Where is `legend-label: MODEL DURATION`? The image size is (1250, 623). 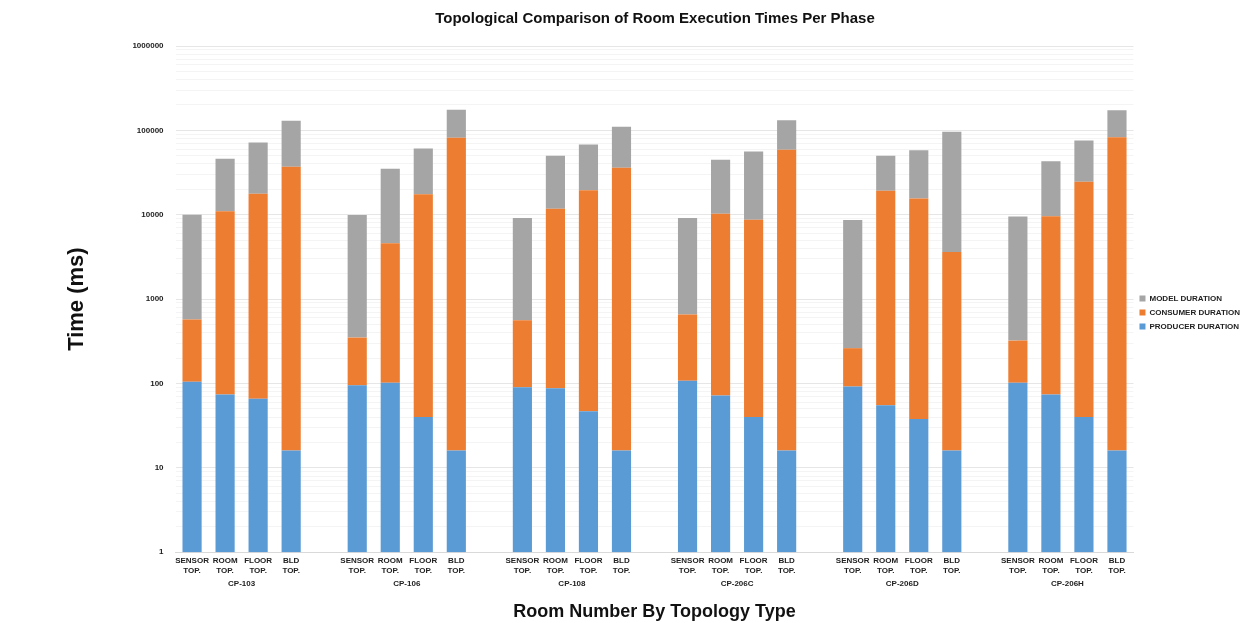 legend-label: MODEL DURATION is located at coordinates (1186, 298).